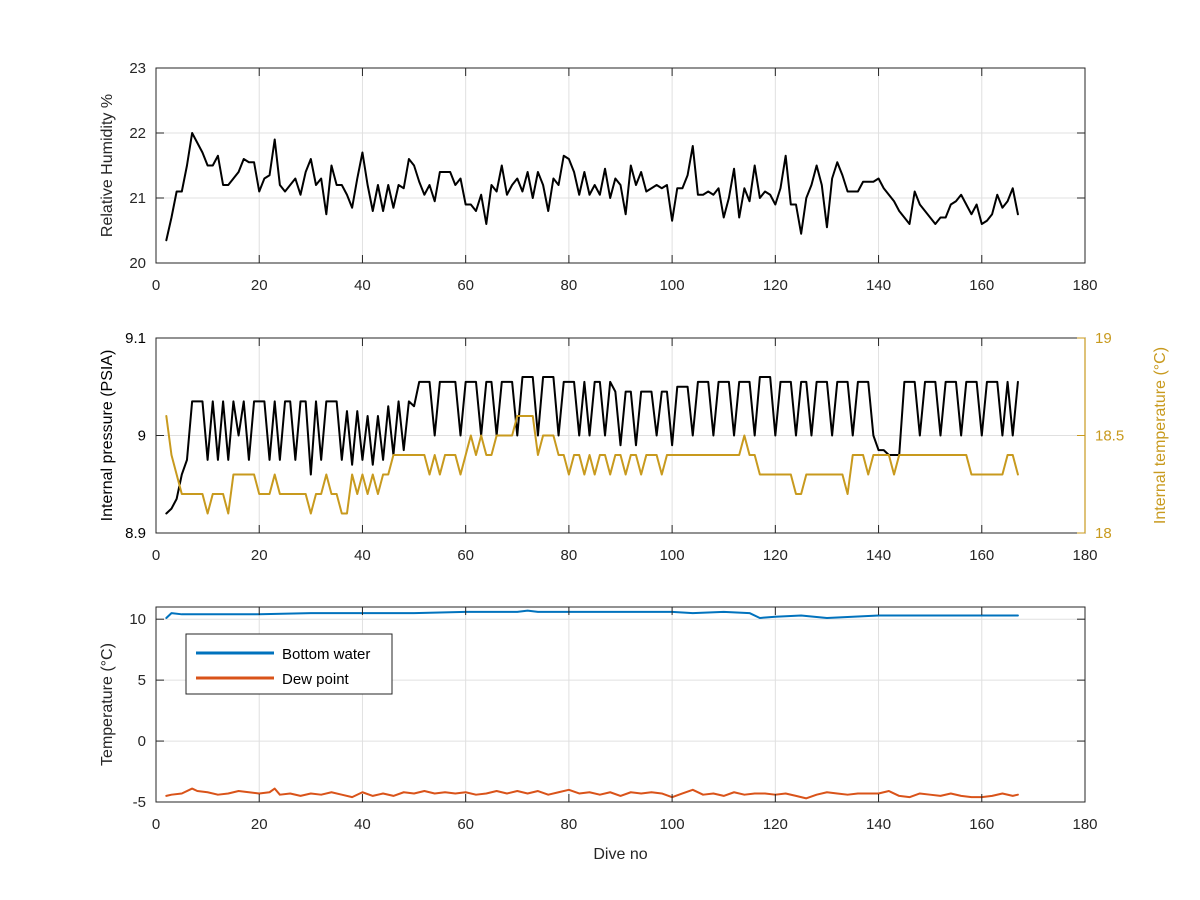 This screenshot has height=900, width=1200. I want to click on legend-box, so click(289, 664).